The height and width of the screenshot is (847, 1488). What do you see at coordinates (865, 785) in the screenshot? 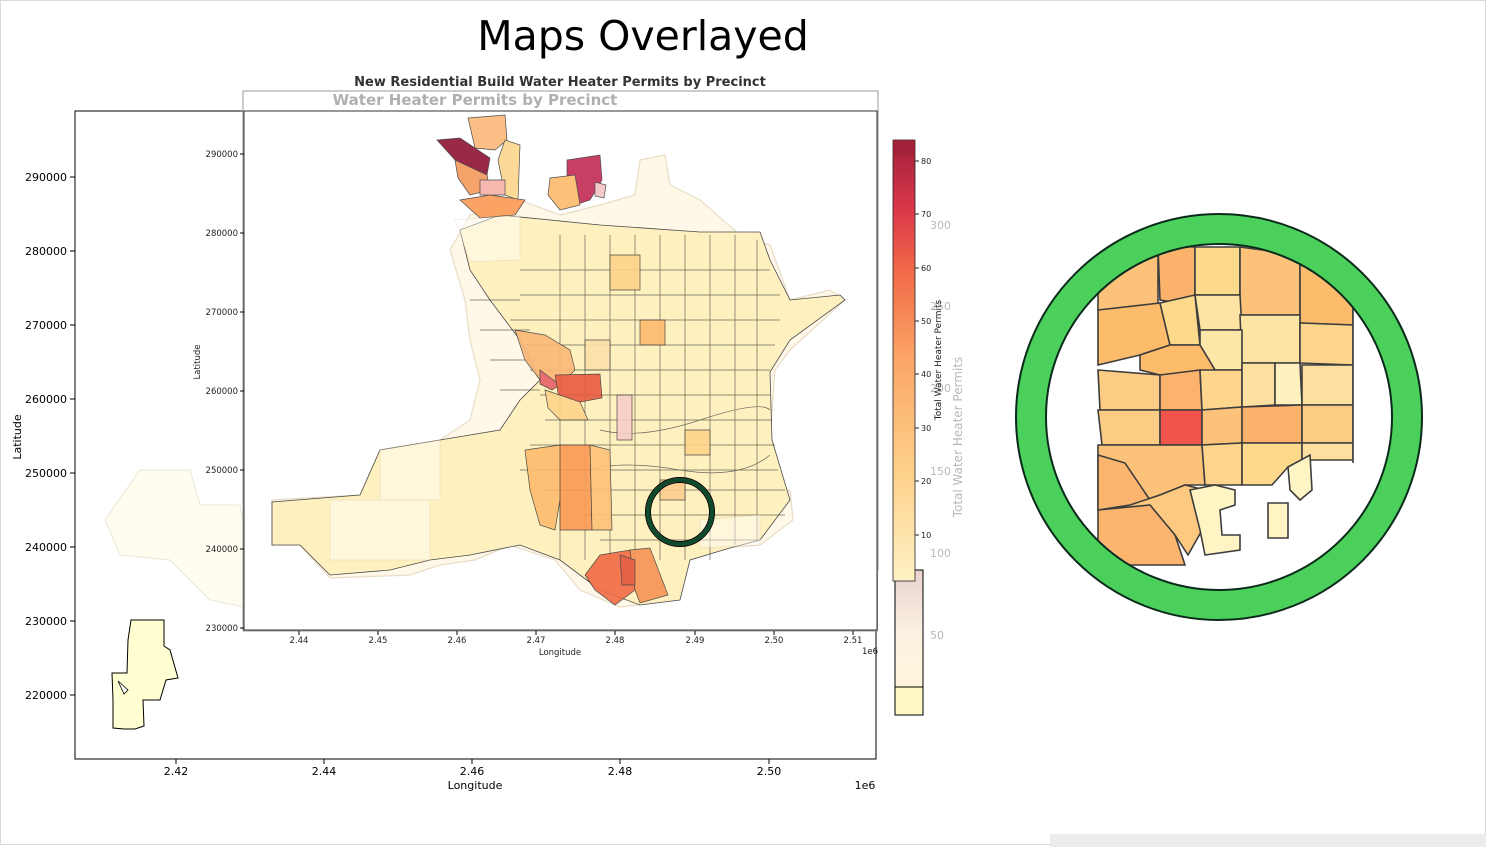
I see `back-x-offset: 1e6` at bounding box center [865, 785].